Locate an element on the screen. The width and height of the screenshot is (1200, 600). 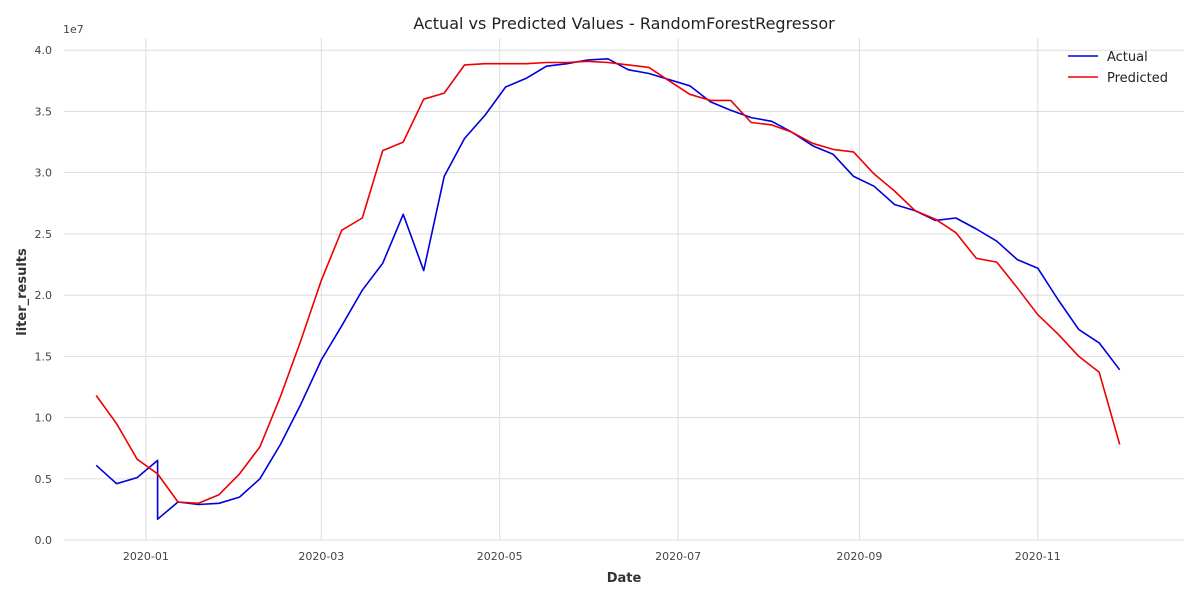
x-tick-label-3: 2020-07 is located at coordinates (678, 556).